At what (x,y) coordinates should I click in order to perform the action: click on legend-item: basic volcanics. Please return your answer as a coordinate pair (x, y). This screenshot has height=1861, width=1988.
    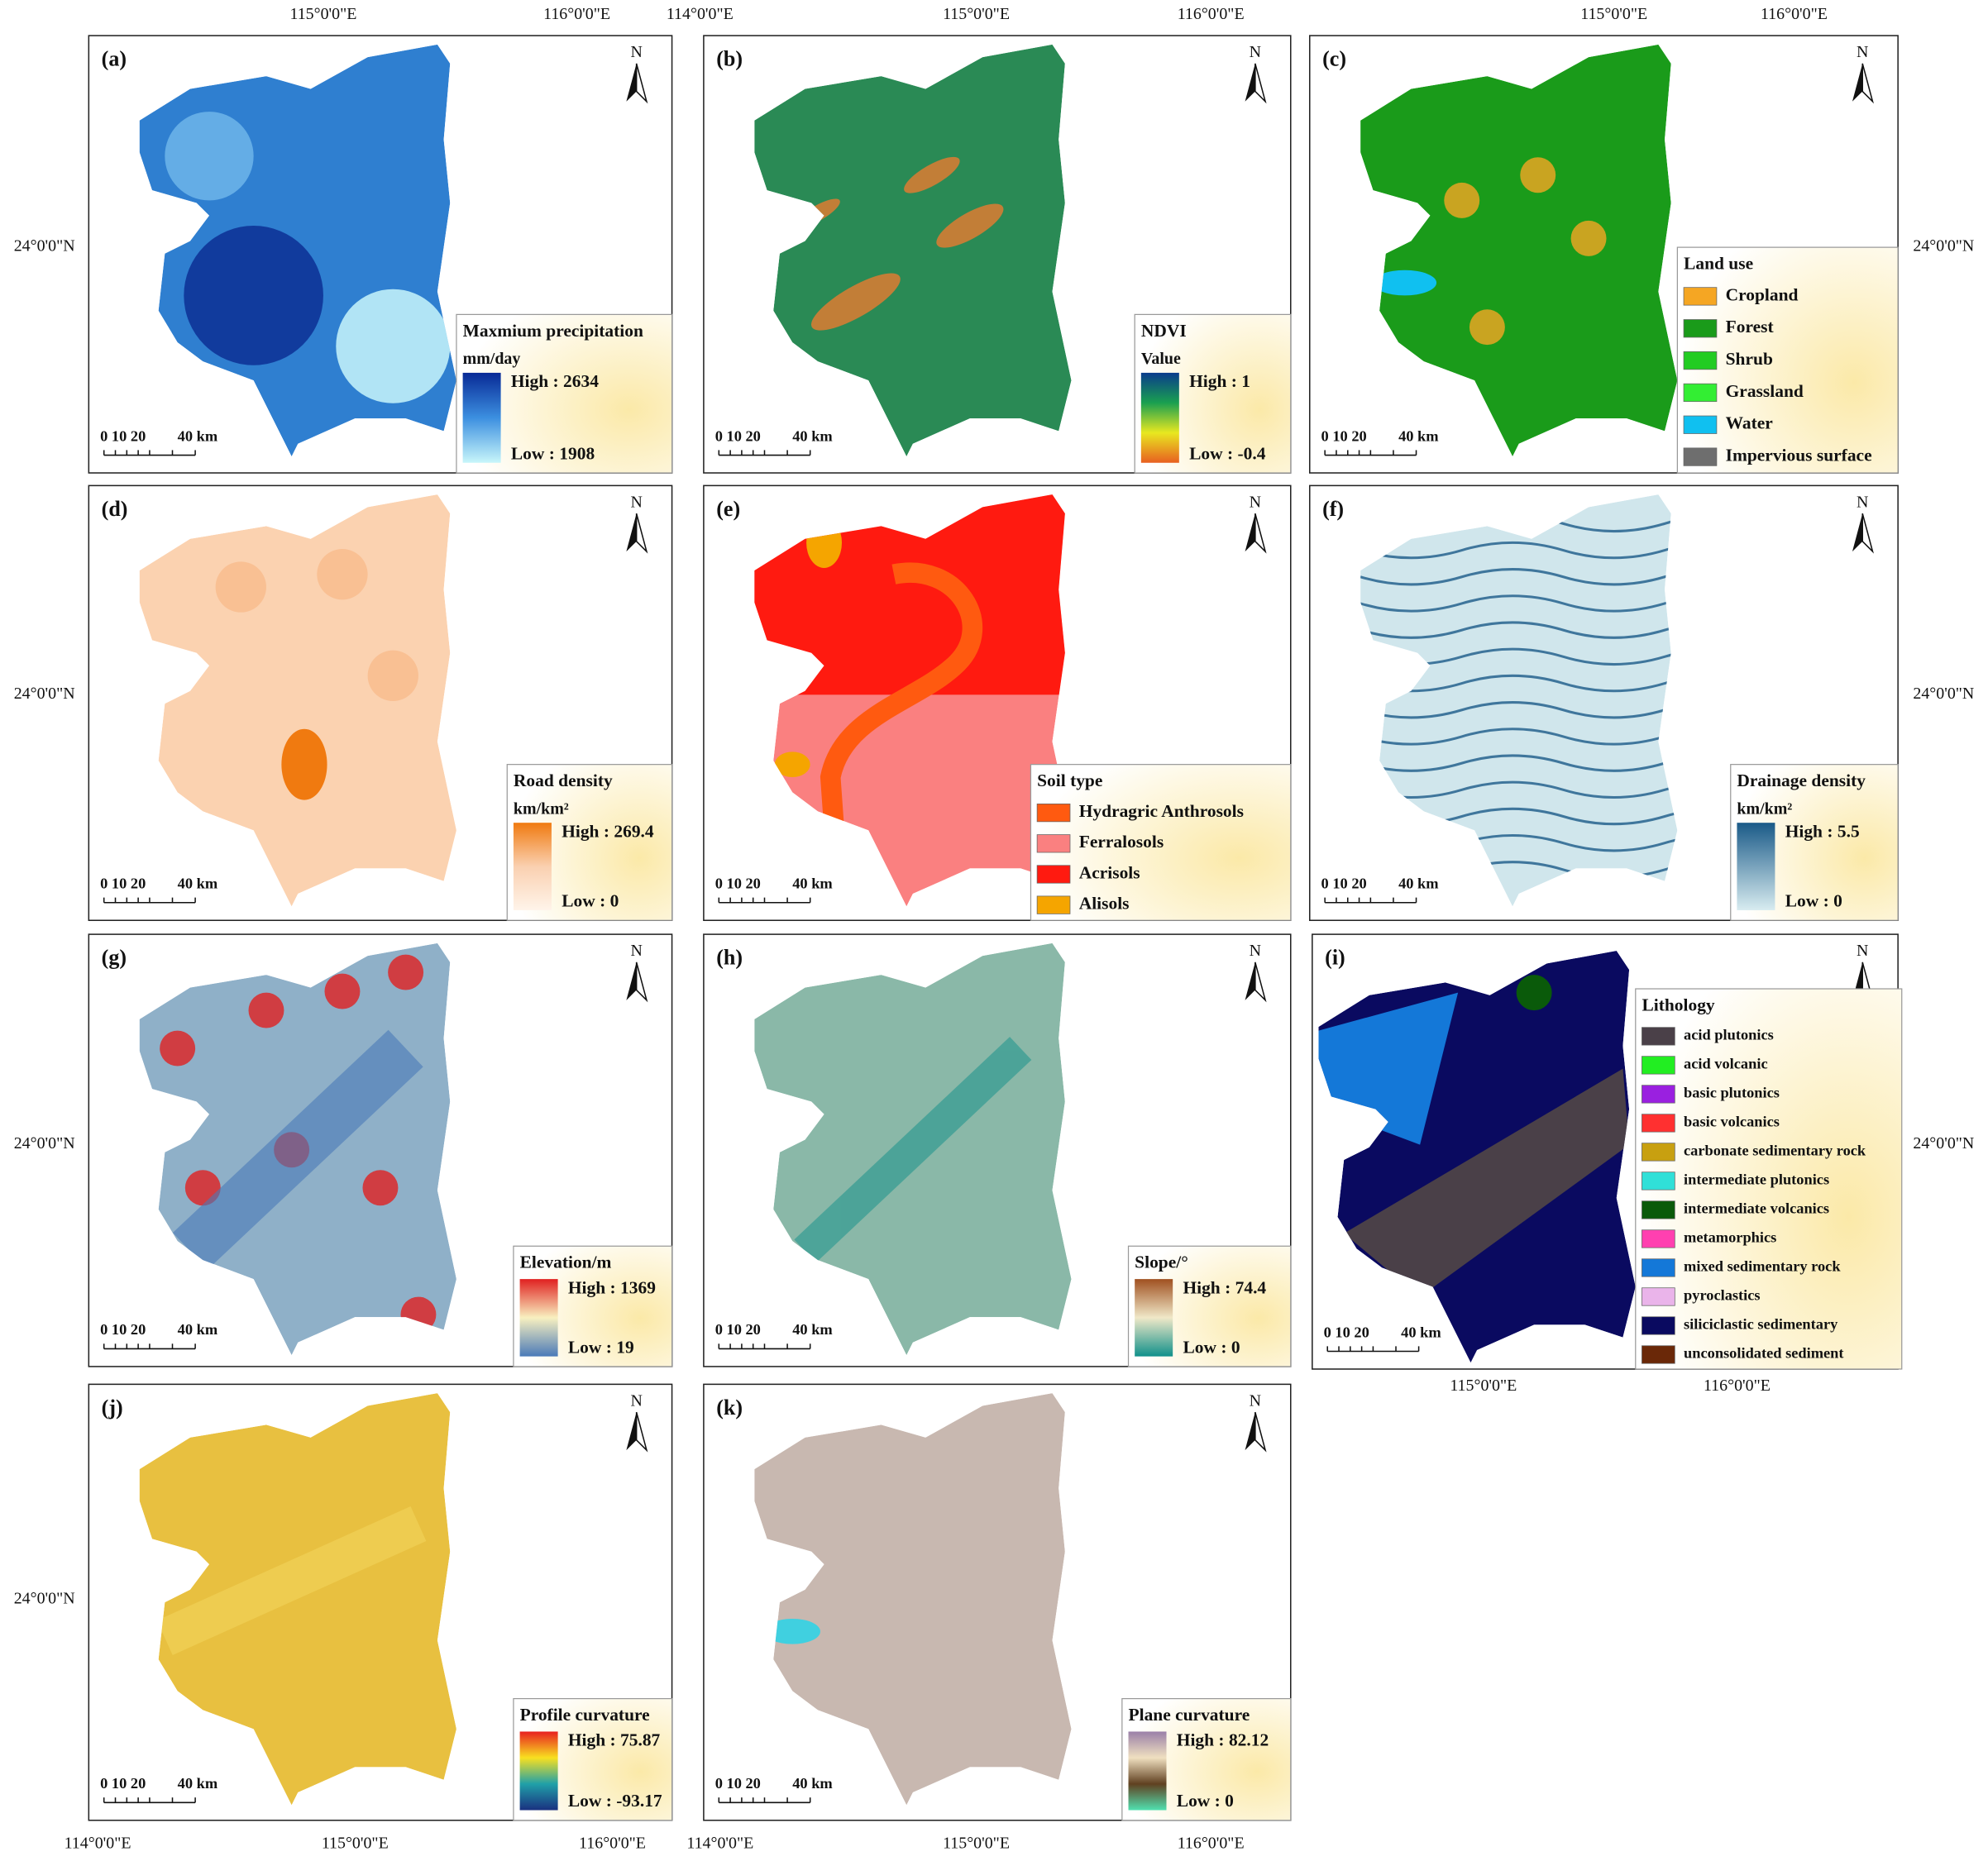
    Looking at the image, I should click on (1732, 1122).